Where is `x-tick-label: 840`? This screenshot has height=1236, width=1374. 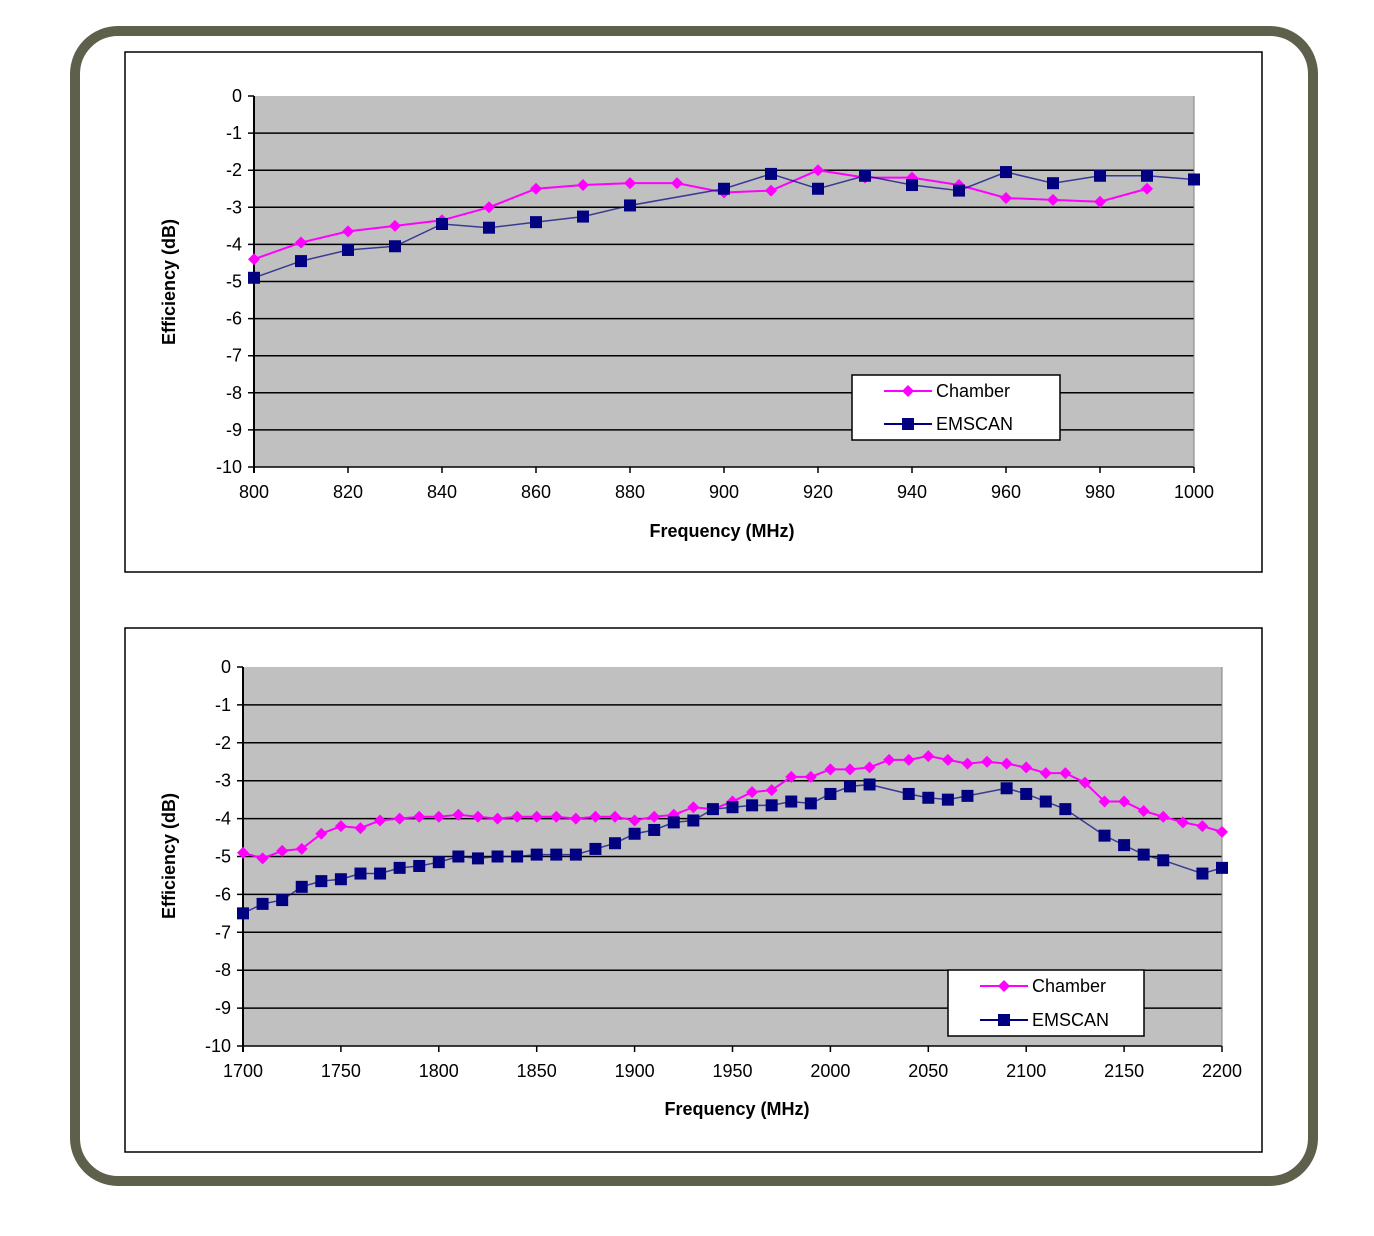
x-tick-label: 840 is located at coordinates (442, 492).